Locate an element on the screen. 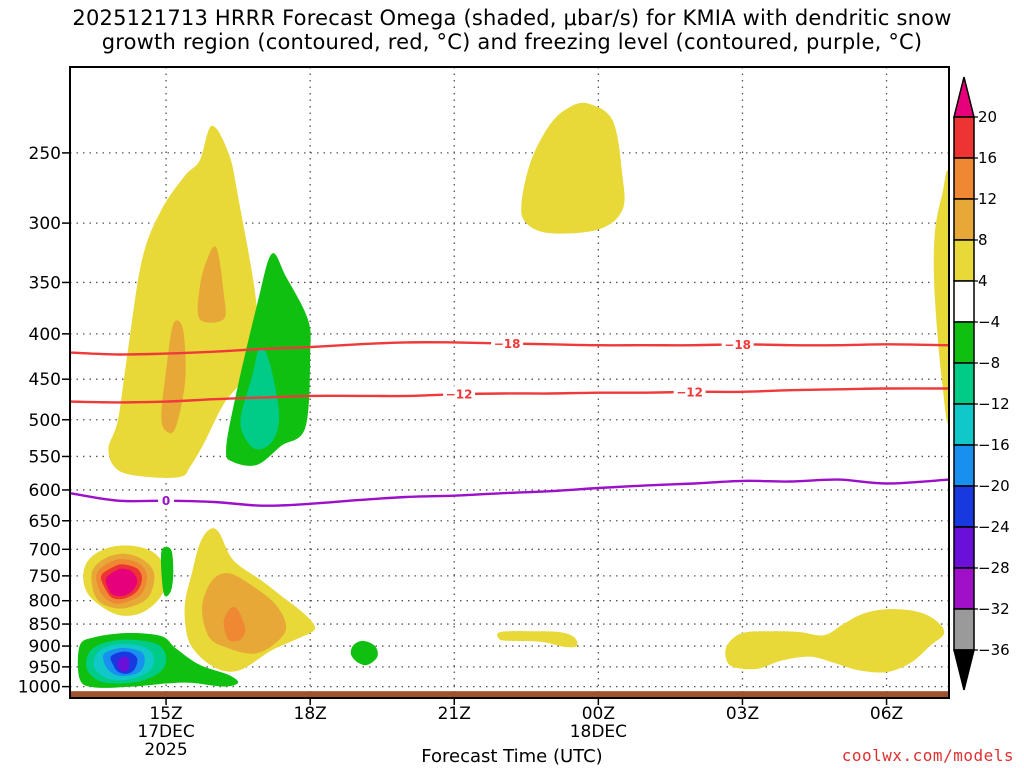 The image size is (1024, 768). colorbar: 20 16 12 8 4 −4 −8 −12 −16 −20 −24 −28 −32 −36 is located at coordinates (981, 383).